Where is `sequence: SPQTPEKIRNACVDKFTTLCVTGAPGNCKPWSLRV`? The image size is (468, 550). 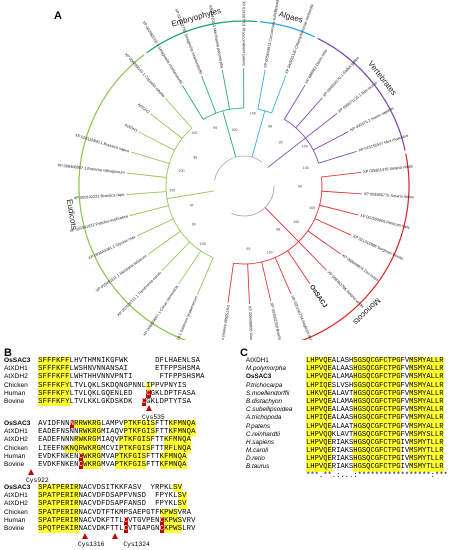
sequence: SPQTPEKIRNACVDKFTTLCVTGAPGNCKPWSLRV is located at coordinates (117, 529).